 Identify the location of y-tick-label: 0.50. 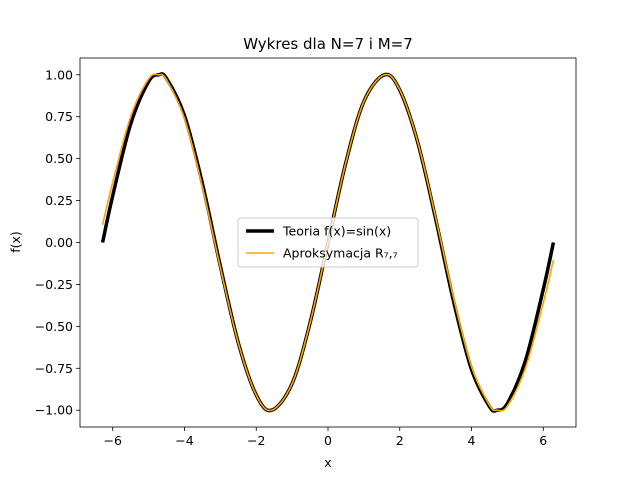
(59, 158).